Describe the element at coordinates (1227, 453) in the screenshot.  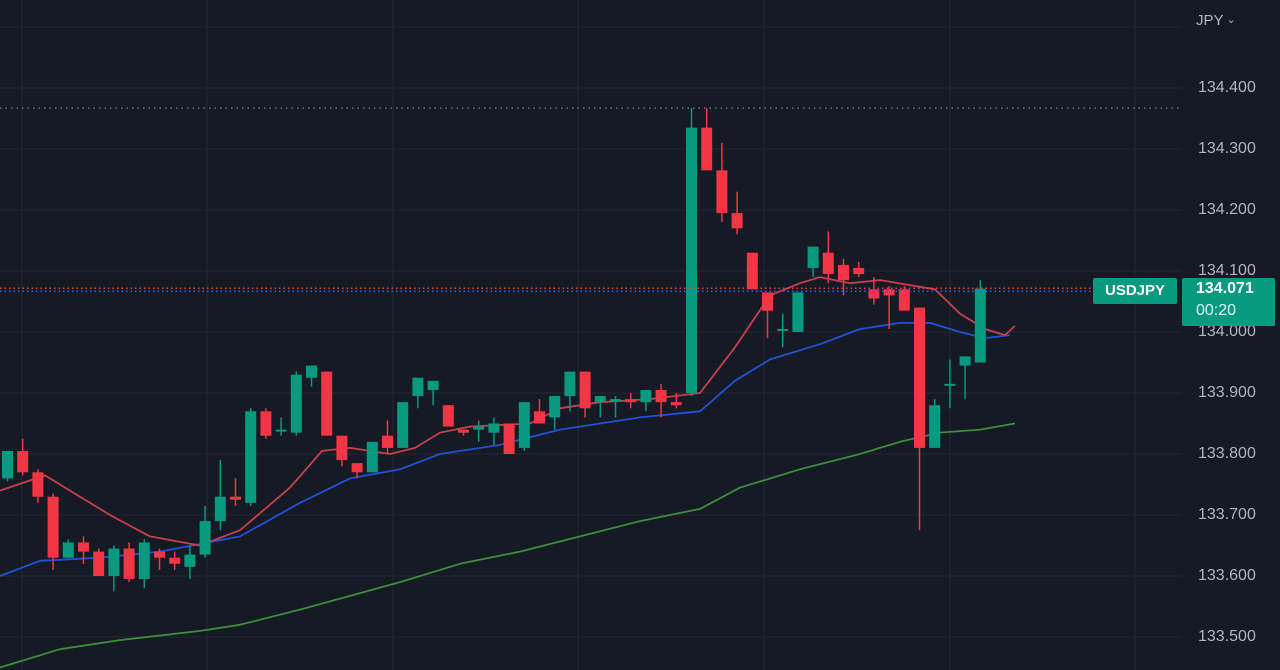
I see `price-tick-label: 133.800` at that location.